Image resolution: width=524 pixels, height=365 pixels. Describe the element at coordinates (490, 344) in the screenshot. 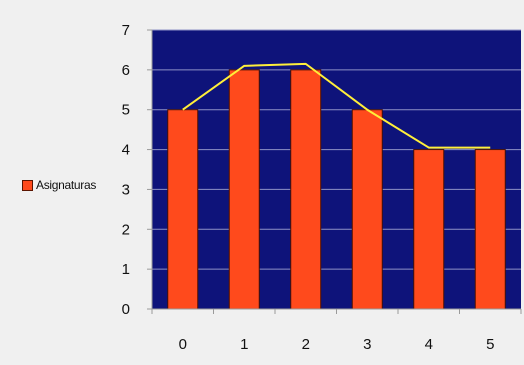

I see `x-tick-label: 5` at that location.